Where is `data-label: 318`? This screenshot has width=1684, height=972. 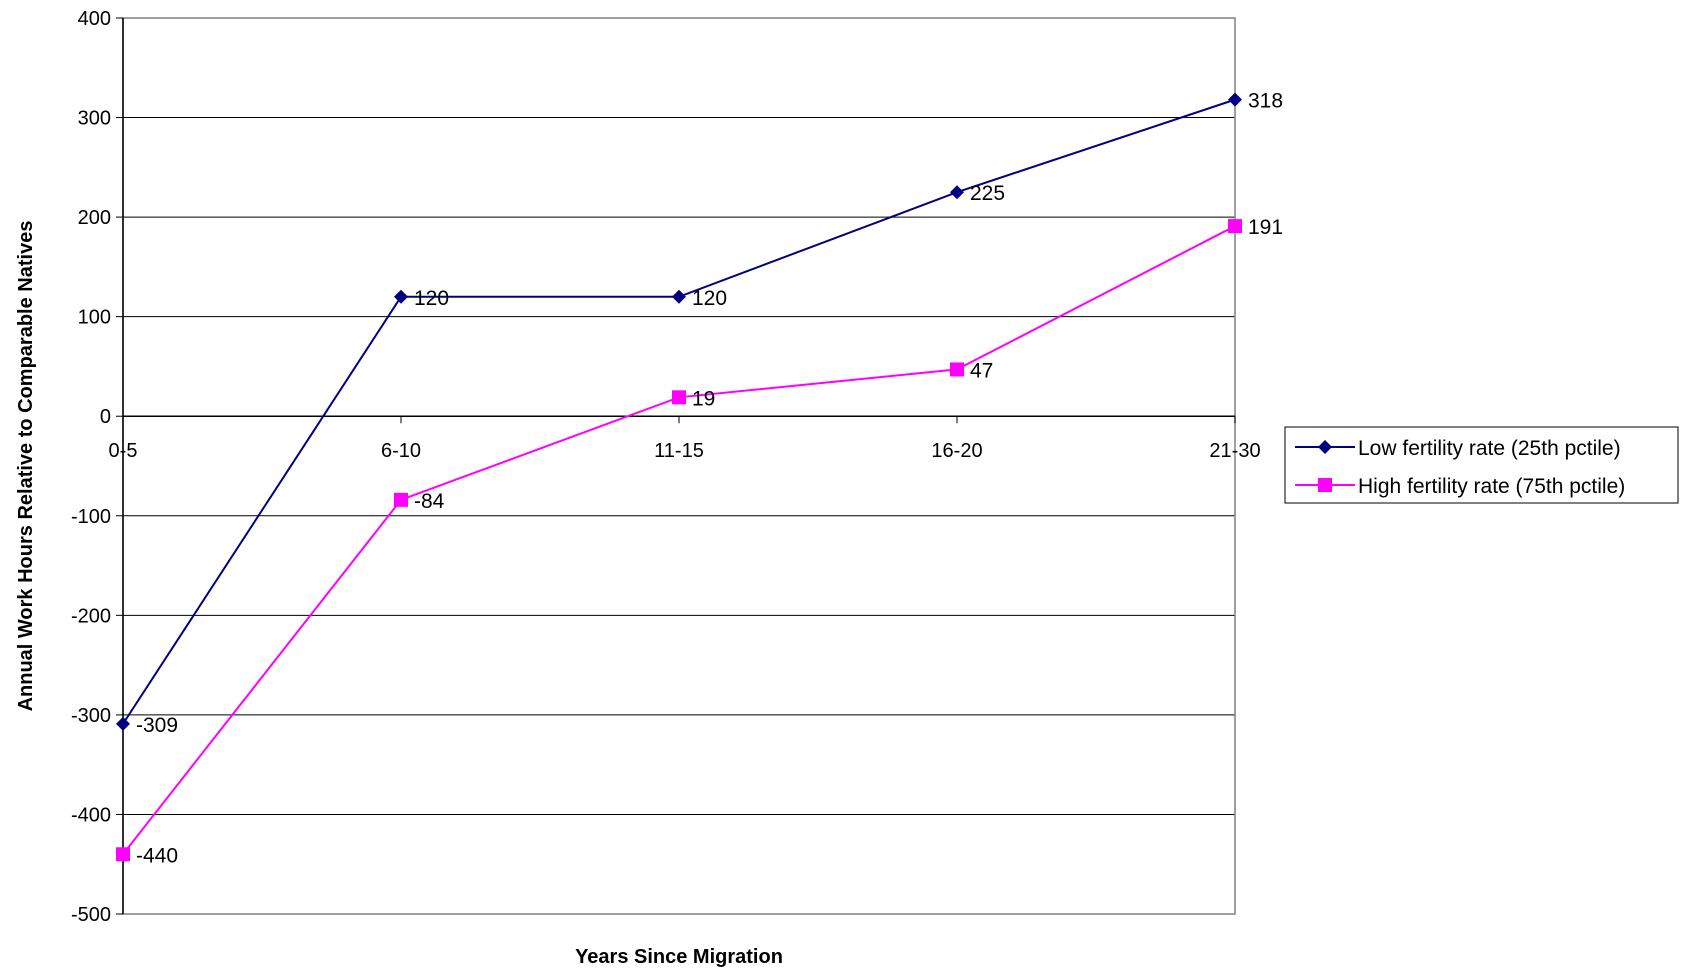 data-label: 318 is located at coordinates (1265, 101).